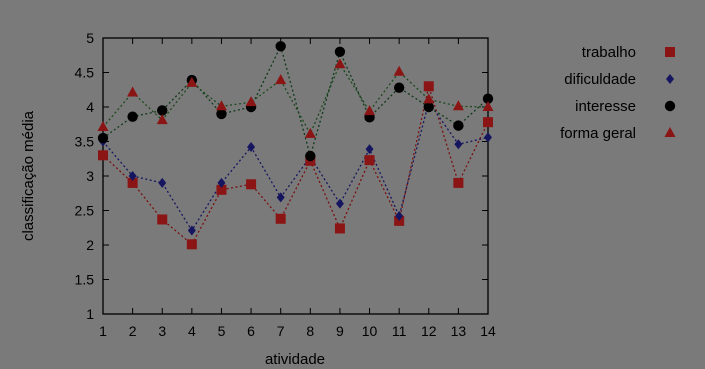 This screenshot has height=369, width=705. What do you see at coordinates (281, 331) in the screenshot?
I see `x-tick-label: 7` at bounding box center [281, 331].